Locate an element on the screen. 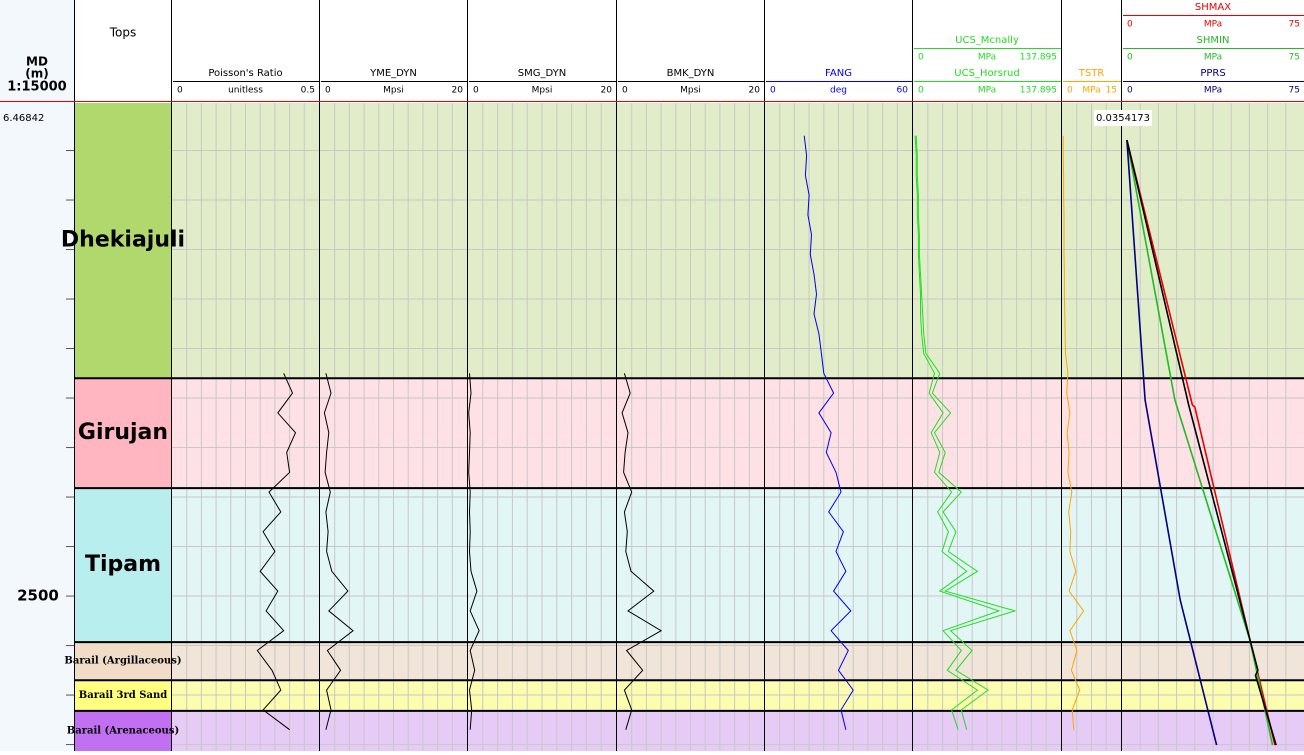 The image size is (1304, 755). curve-name: YME_DYN is located at coordinates (393, 73).